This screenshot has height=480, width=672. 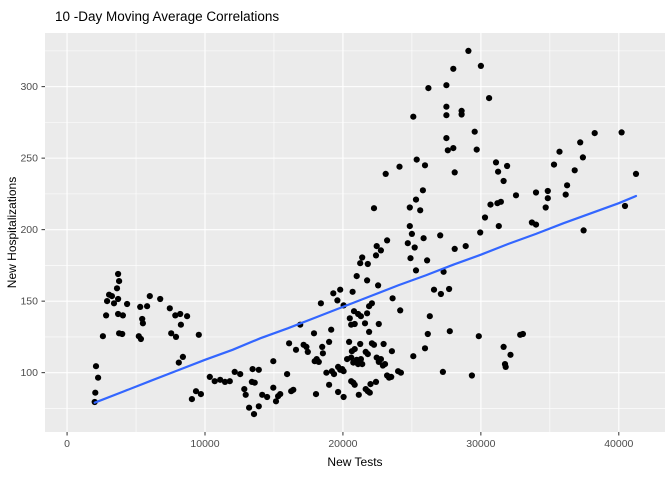 What do you see at coordinates (618, 444) in the screenshot?
I see `x-tick-label: 40000` at bounding box center [618, 444].